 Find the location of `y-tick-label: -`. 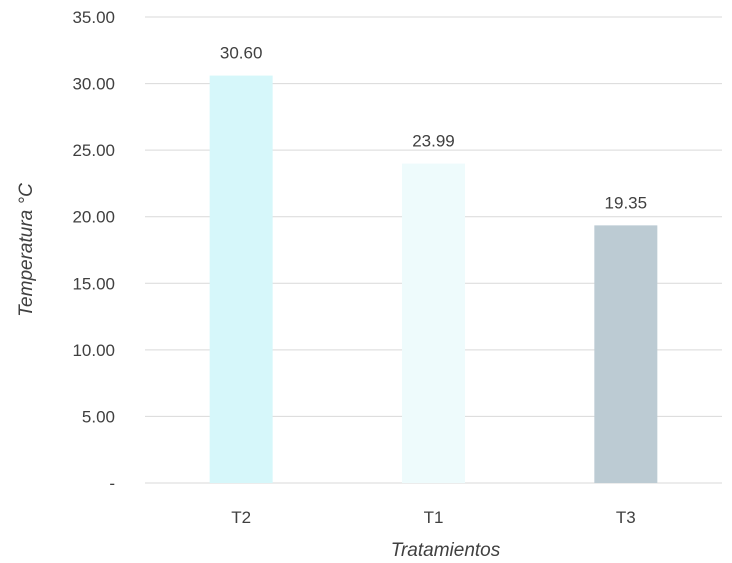

y-tick-label: - is located at coordinates (112, 483).